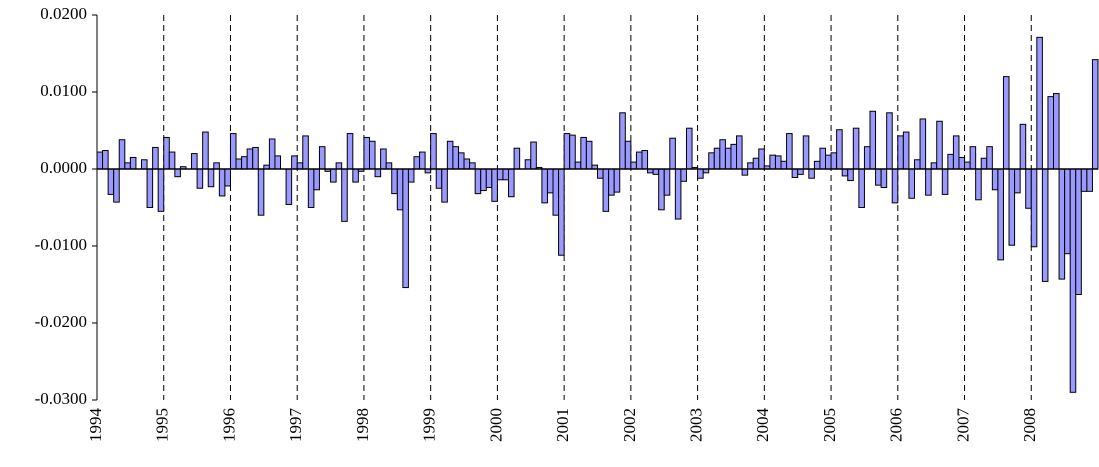 This screenshot has width=1099, height=467. Describe the element at coordinates (61, 398) in the screenshot. I see `y-tick-label: -0.0300` at that location.